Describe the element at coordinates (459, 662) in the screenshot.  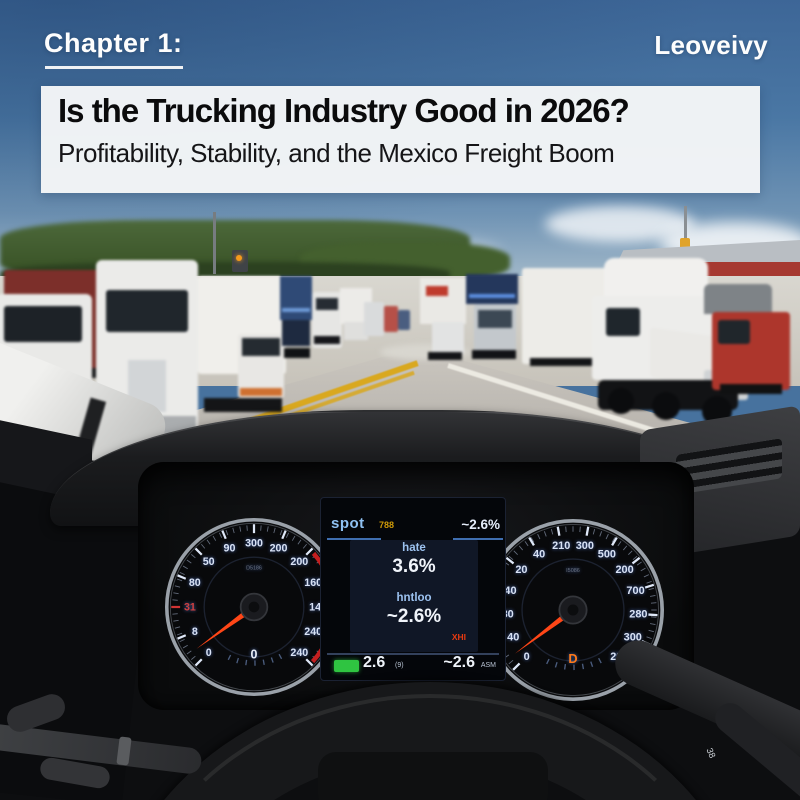
I see `bottom-right-value: ~2.6` at that location.